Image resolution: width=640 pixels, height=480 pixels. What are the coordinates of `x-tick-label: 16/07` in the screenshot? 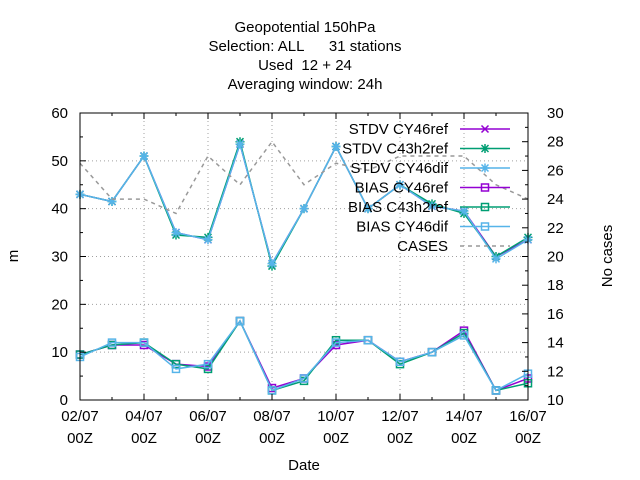 It's located at (528, 416).